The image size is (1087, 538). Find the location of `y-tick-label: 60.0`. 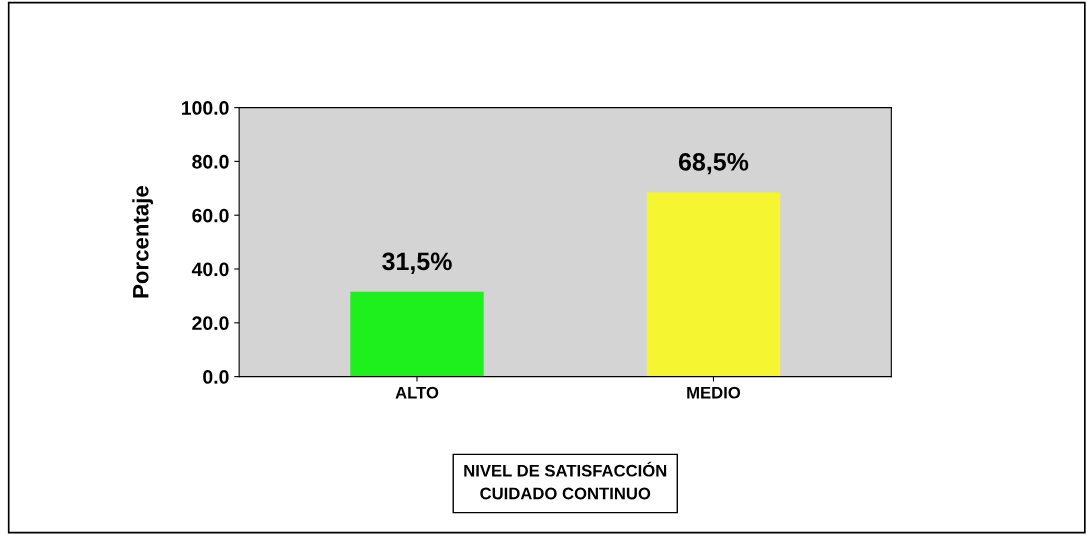

y-tick-label: 60.0 is located at coordinates (210, 215).